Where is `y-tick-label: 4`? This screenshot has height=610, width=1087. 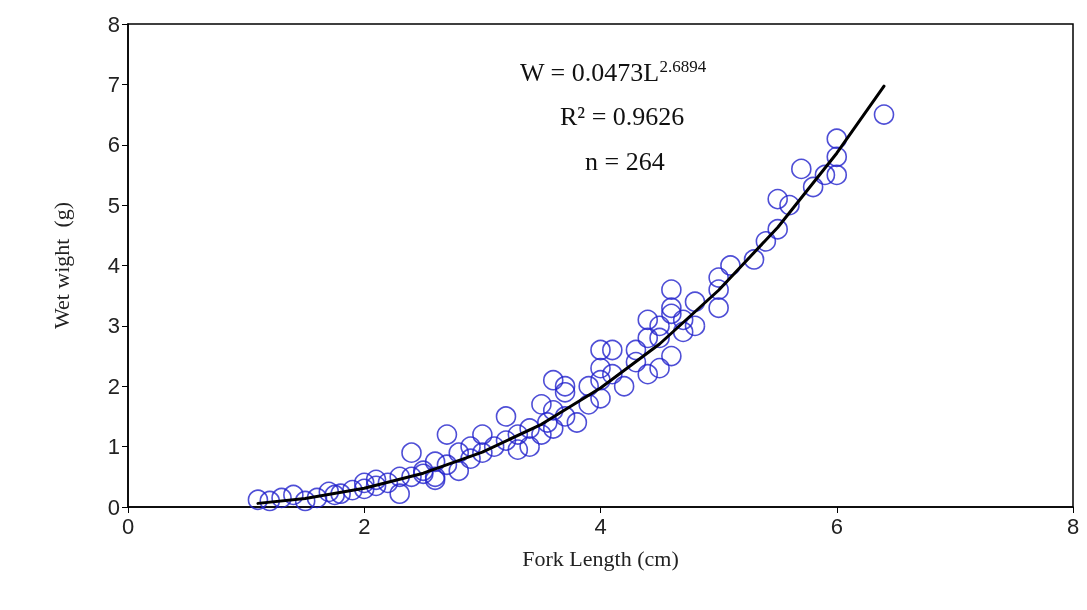
y-tick-label: 4 is located at coordinates (113, 265).